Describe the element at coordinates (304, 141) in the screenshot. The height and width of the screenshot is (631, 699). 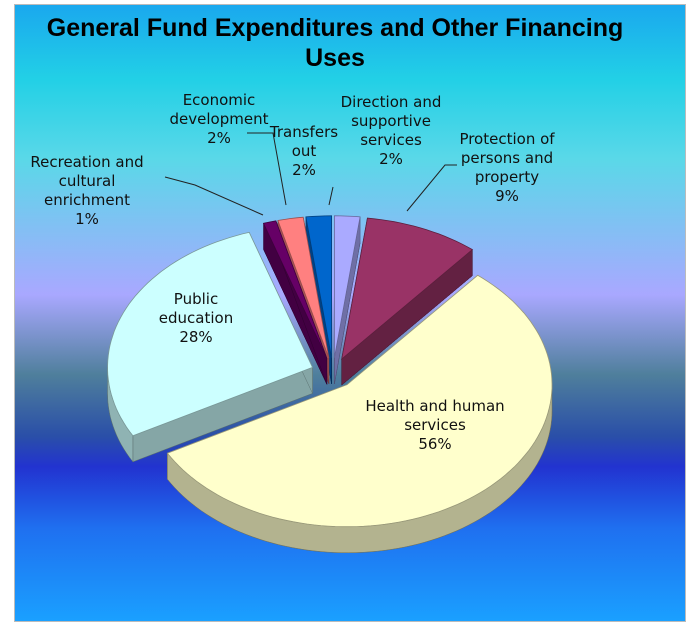
I see `category-label: Transfers out` at that location.